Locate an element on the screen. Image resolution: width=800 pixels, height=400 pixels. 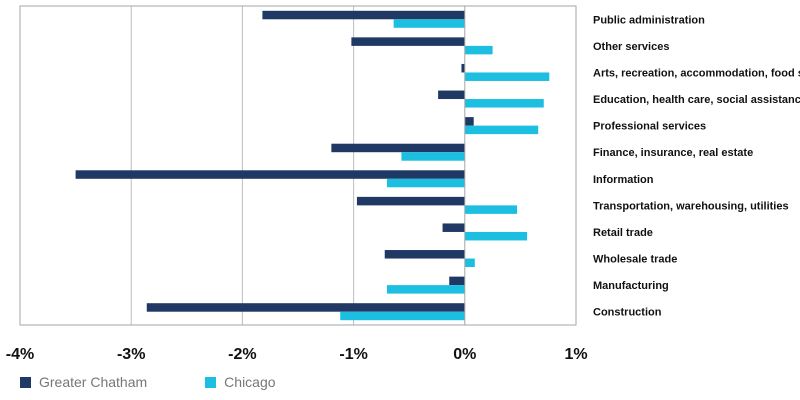
legend-item-greater-chatham: Greater Chatham is located at coordinates (83, 382).